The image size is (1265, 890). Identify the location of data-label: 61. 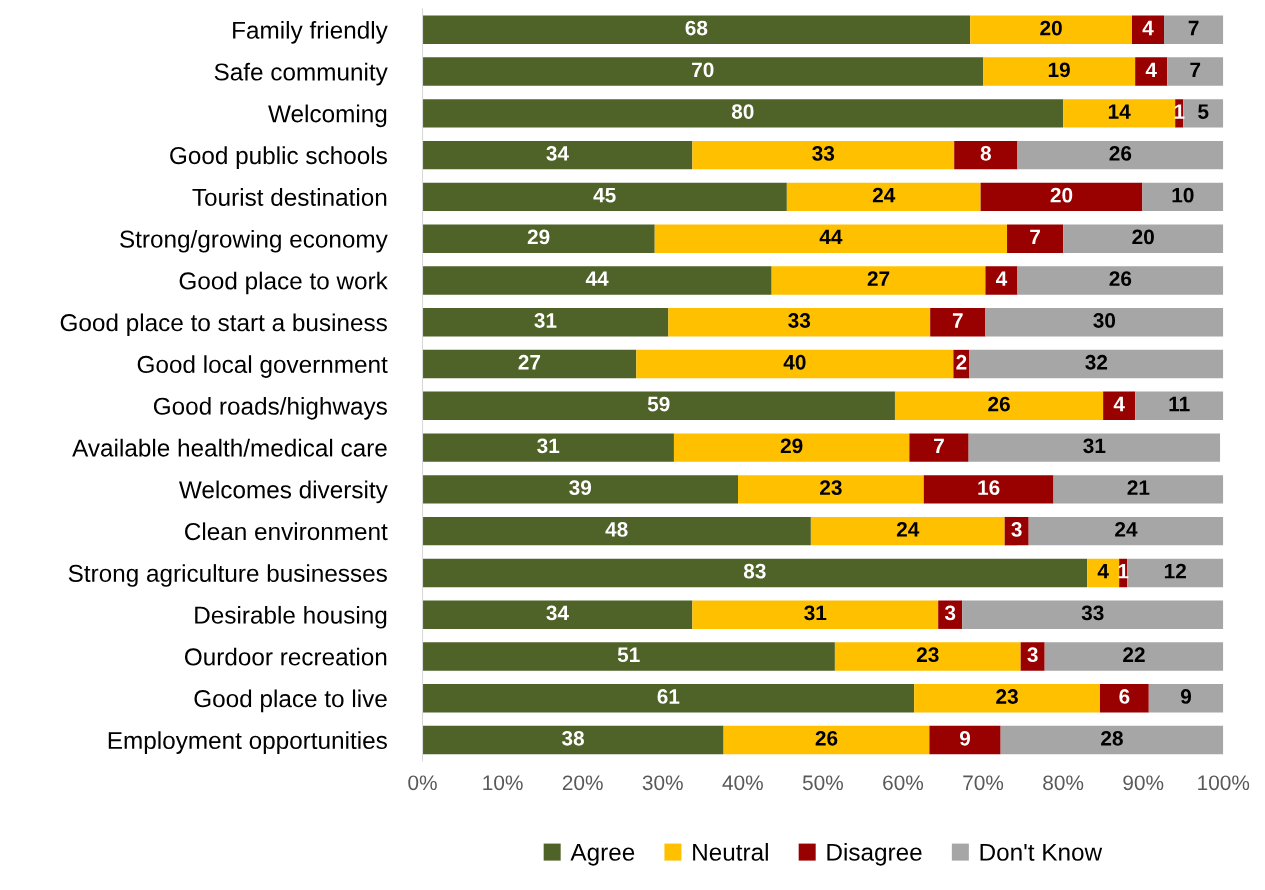
(668, 696).